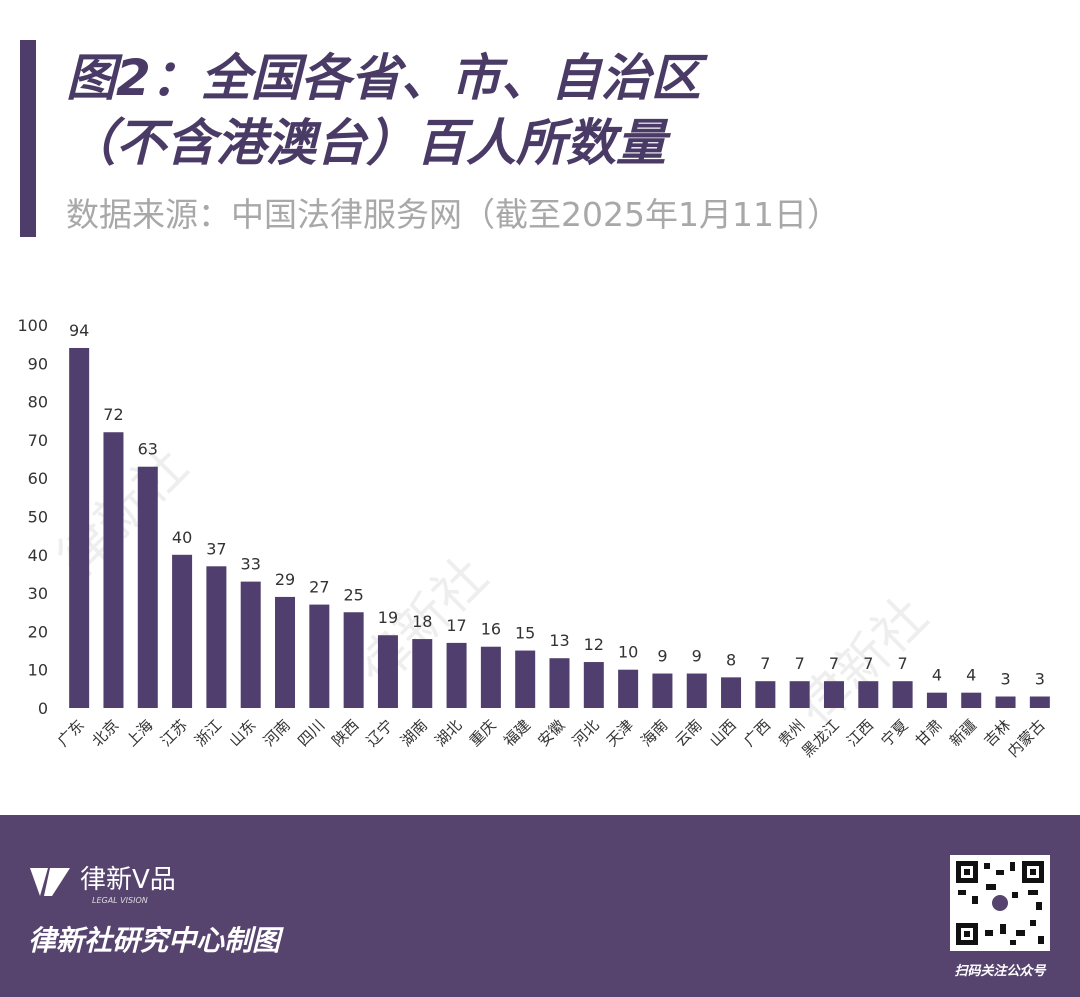  Describe the element at coordinates (208, 733) in the screenshot. I see `x-tick-label: 浙江` at that location.